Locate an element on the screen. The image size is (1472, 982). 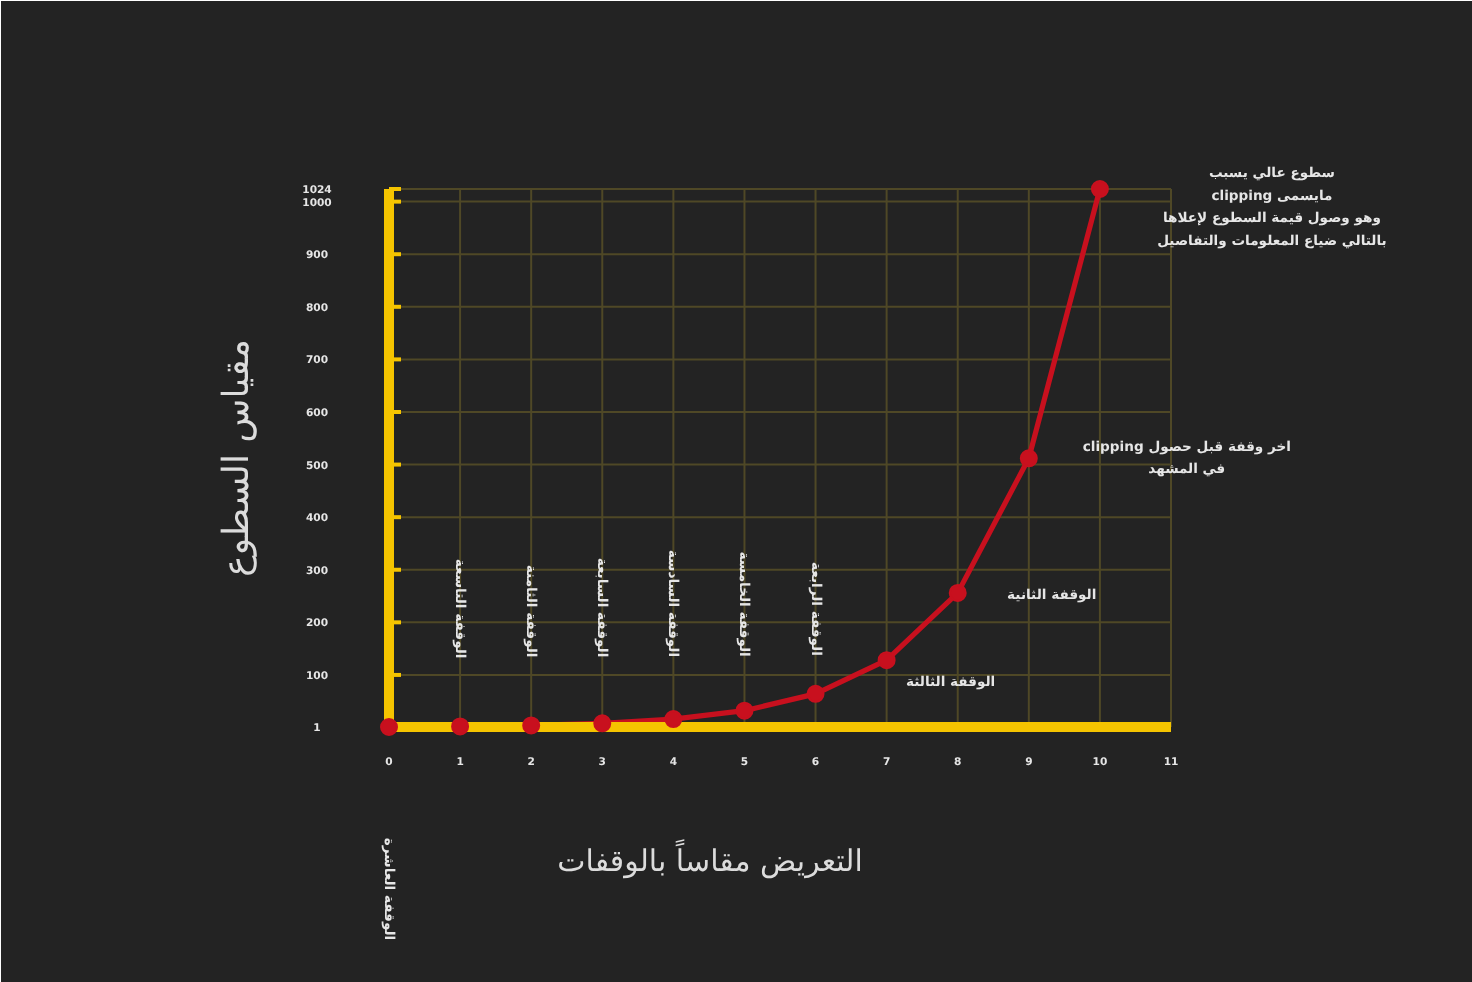
x-axis-title: التعريض مقاساً بالوقفات is located at coordinates (710, 858).